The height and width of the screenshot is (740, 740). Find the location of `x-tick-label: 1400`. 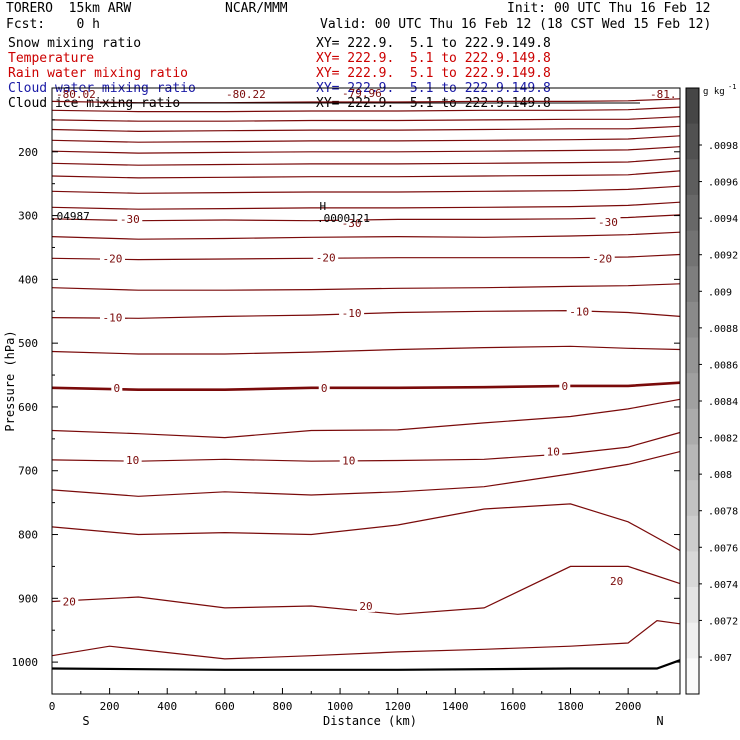

x-tick-label: 1400 is located at coordinates (455, 706).